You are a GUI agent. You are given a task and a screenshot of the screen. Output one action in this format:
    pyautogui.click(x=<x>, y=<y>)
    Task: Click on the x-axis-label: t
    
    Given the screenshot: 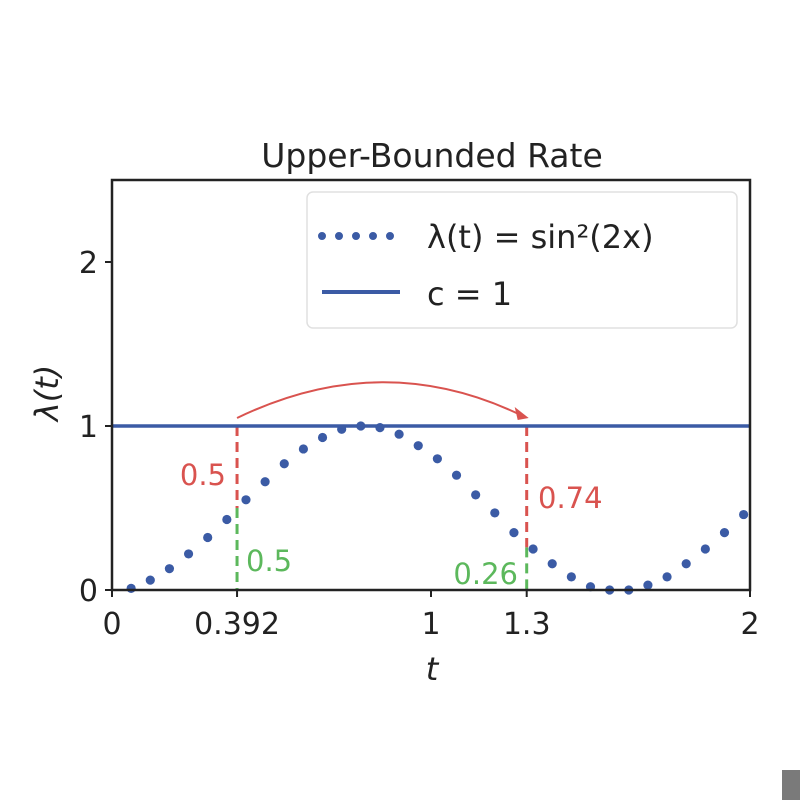 What is the action you would take?
    pyautogui.click(x=433, y=669)
    